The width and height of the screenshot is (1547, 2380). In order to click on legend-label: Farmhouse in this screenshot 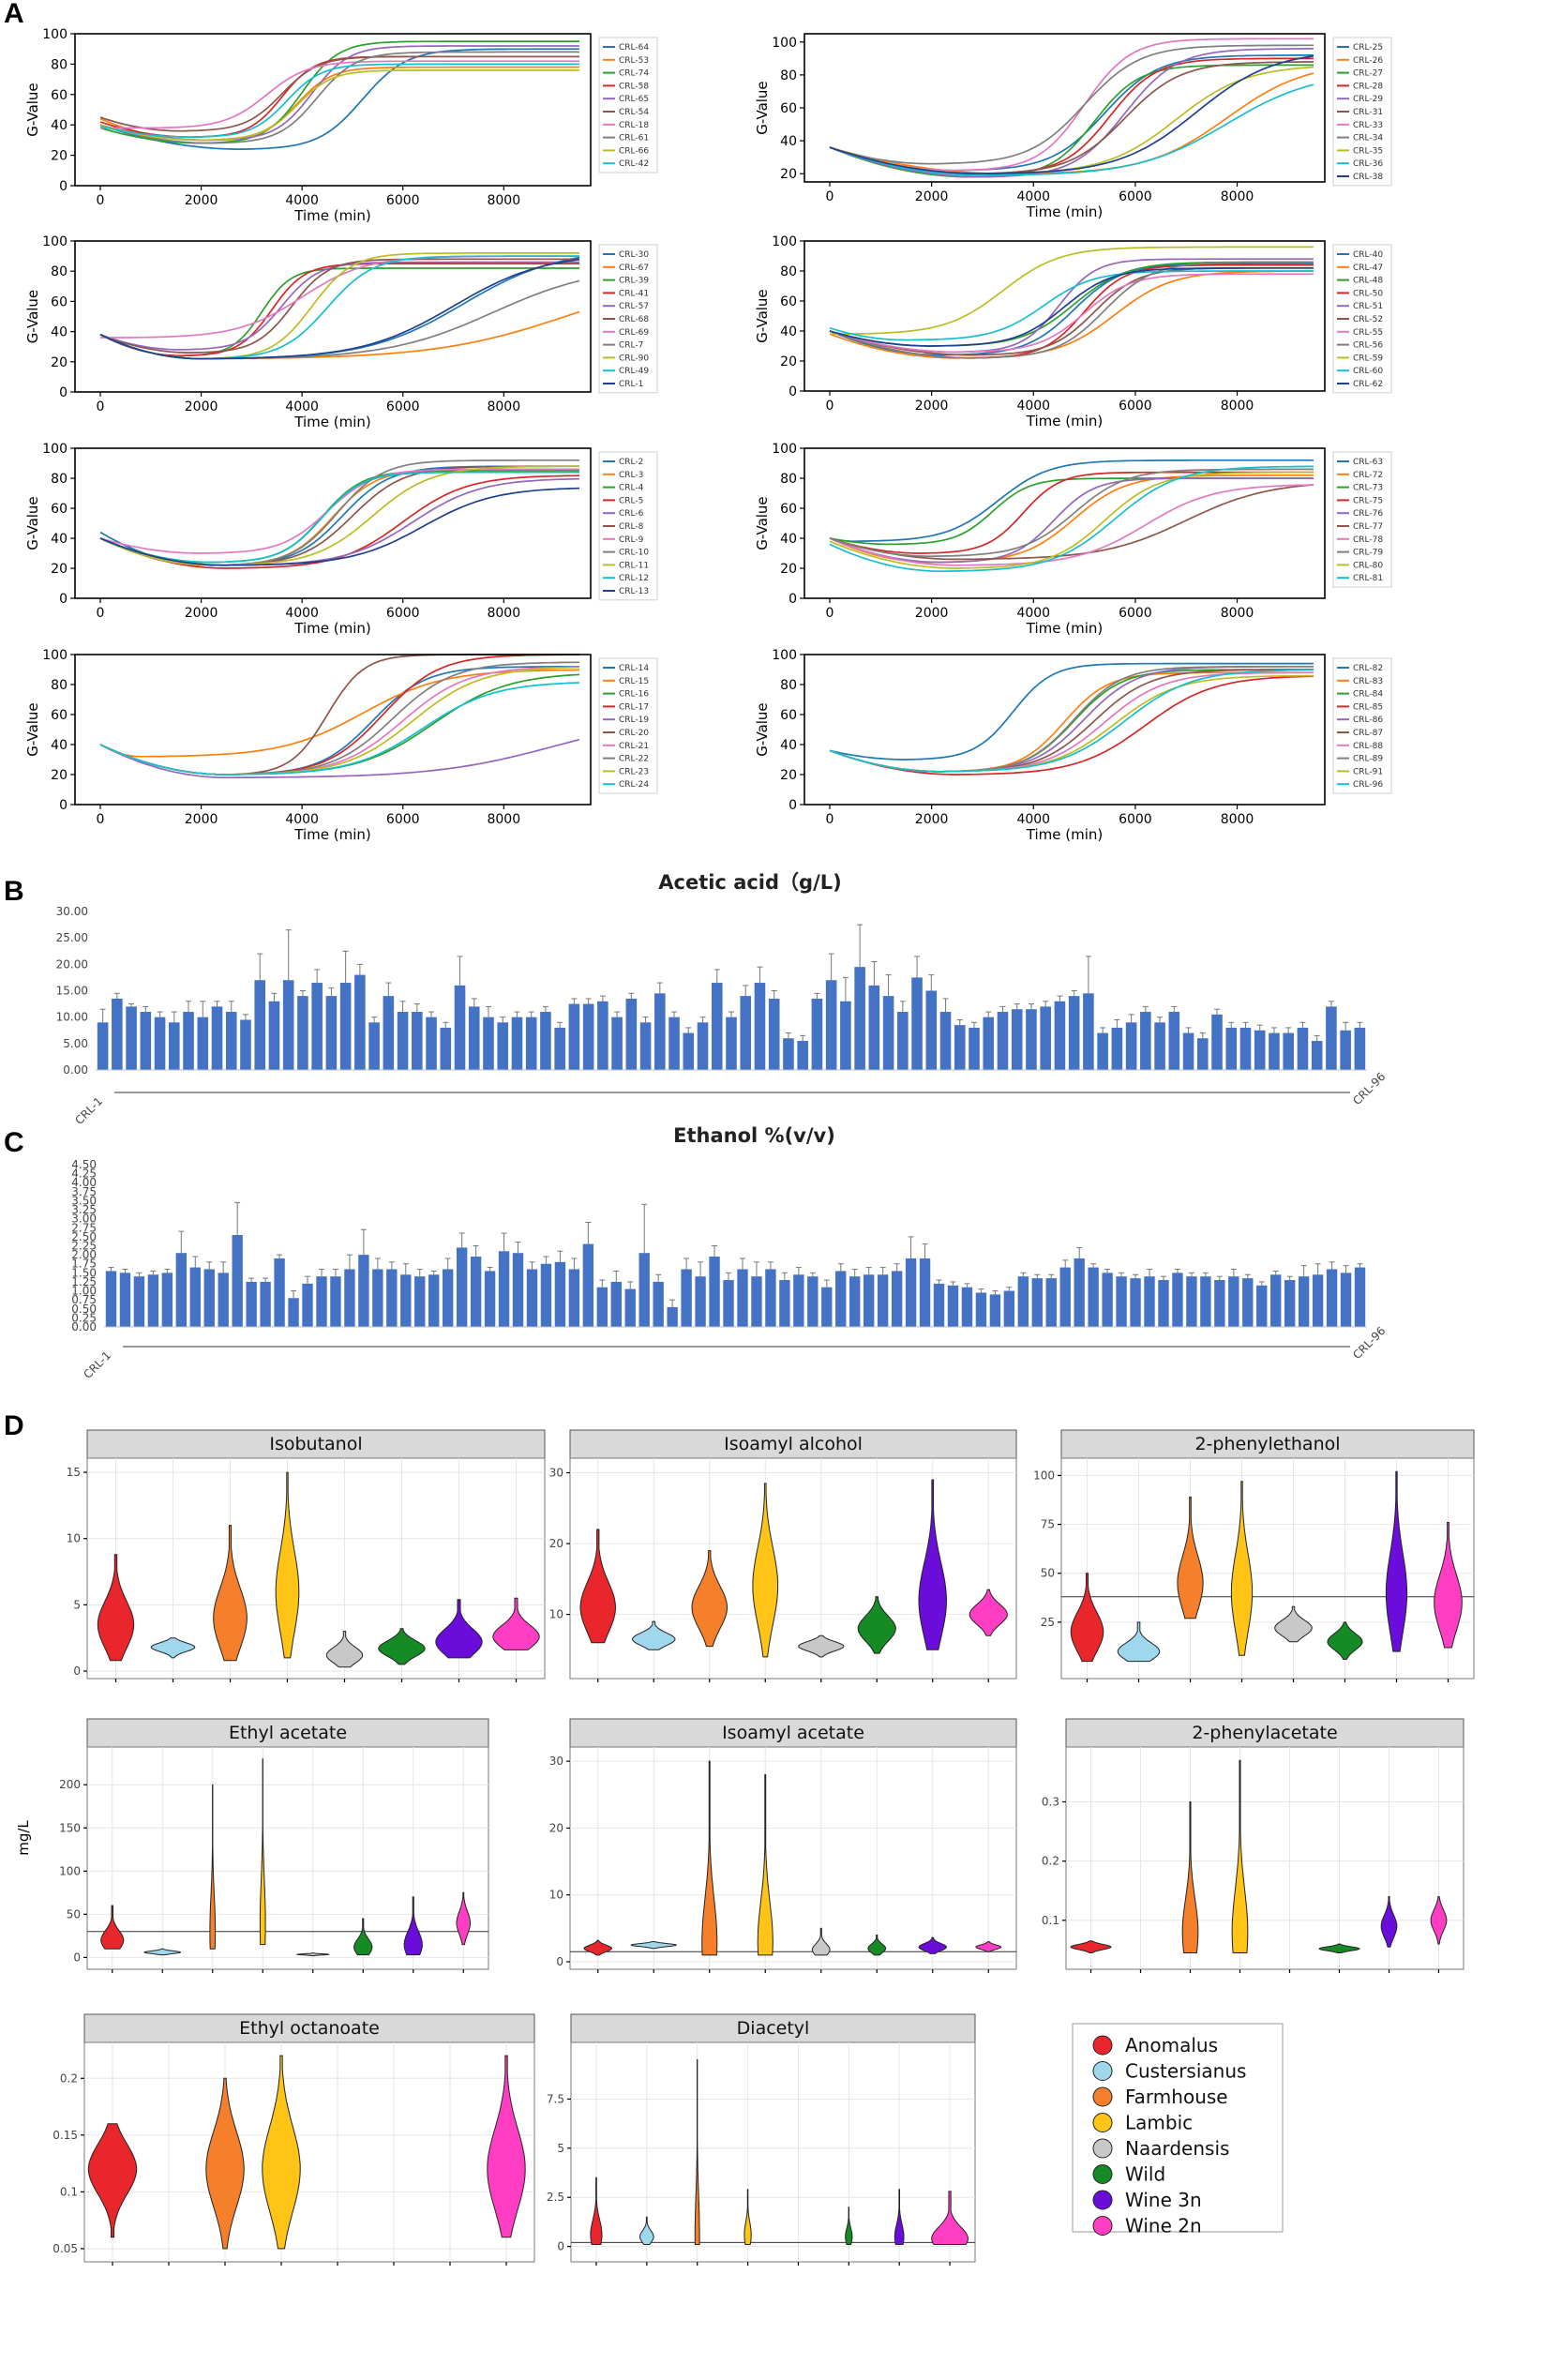, I will do `click(1176, 2097)`.